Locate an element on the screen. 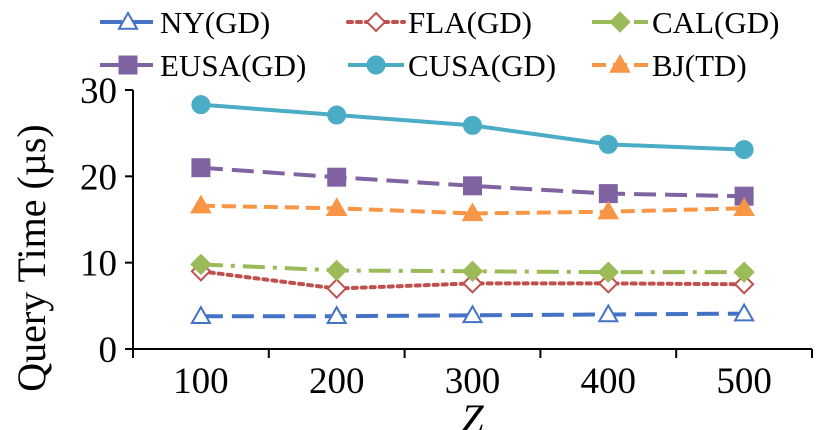 The image size is (830, 430). series-bj-td is located at coordinates (472, 208).